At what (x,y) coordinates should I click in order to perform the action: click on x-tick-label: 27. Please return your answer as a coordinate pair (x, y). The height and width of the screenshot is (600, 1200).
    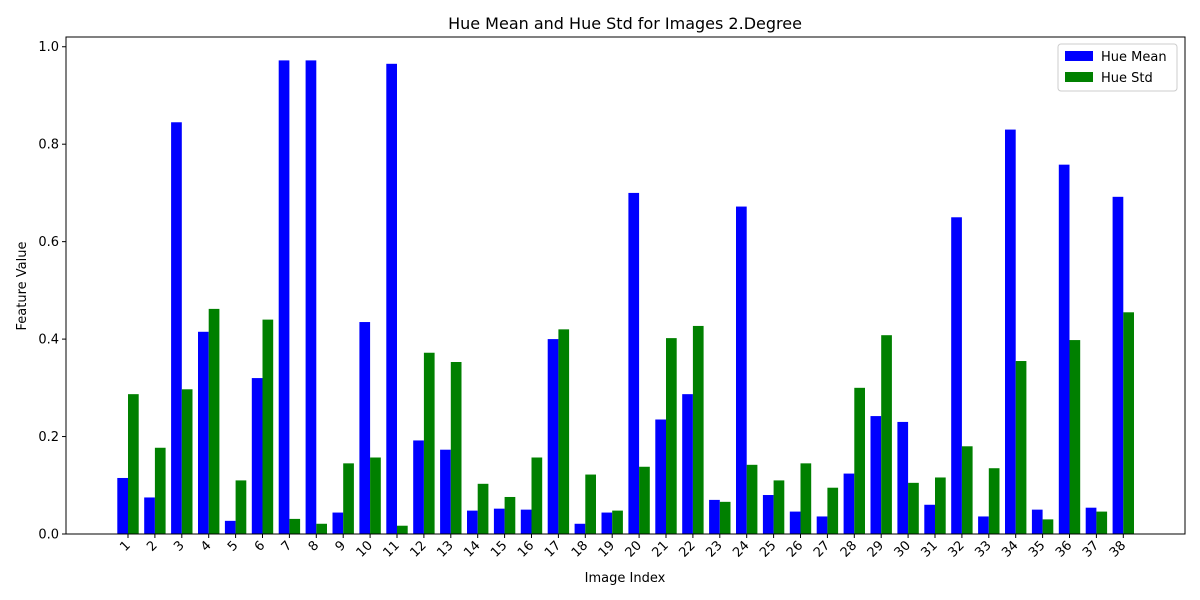
    Looking at the image, I should click on (822, 549).